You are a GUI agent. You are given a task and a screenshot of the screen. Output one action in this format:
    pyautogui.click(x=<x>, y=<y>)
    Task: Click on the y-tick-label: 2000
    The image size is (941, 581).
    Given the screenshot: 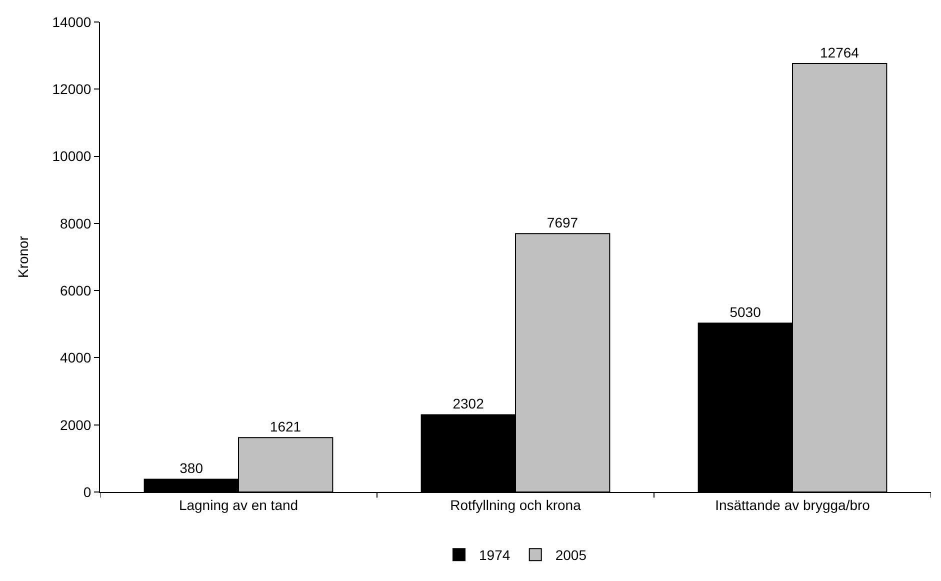 What is the action you would take?
    pyautogui.click(x=76, y=424)
    